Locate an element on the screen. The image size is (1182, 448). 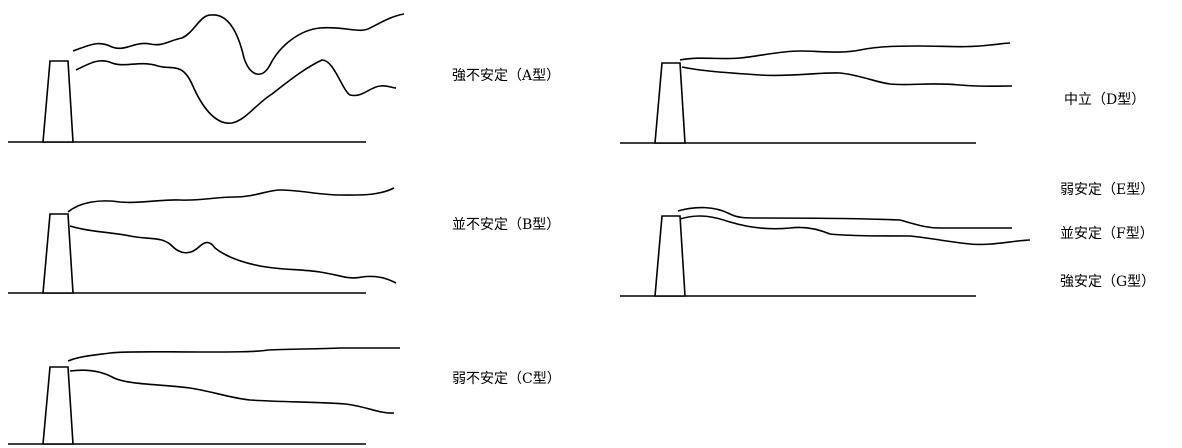
panel-a: 強不安定（A型） is located at coordinates (284, 78).